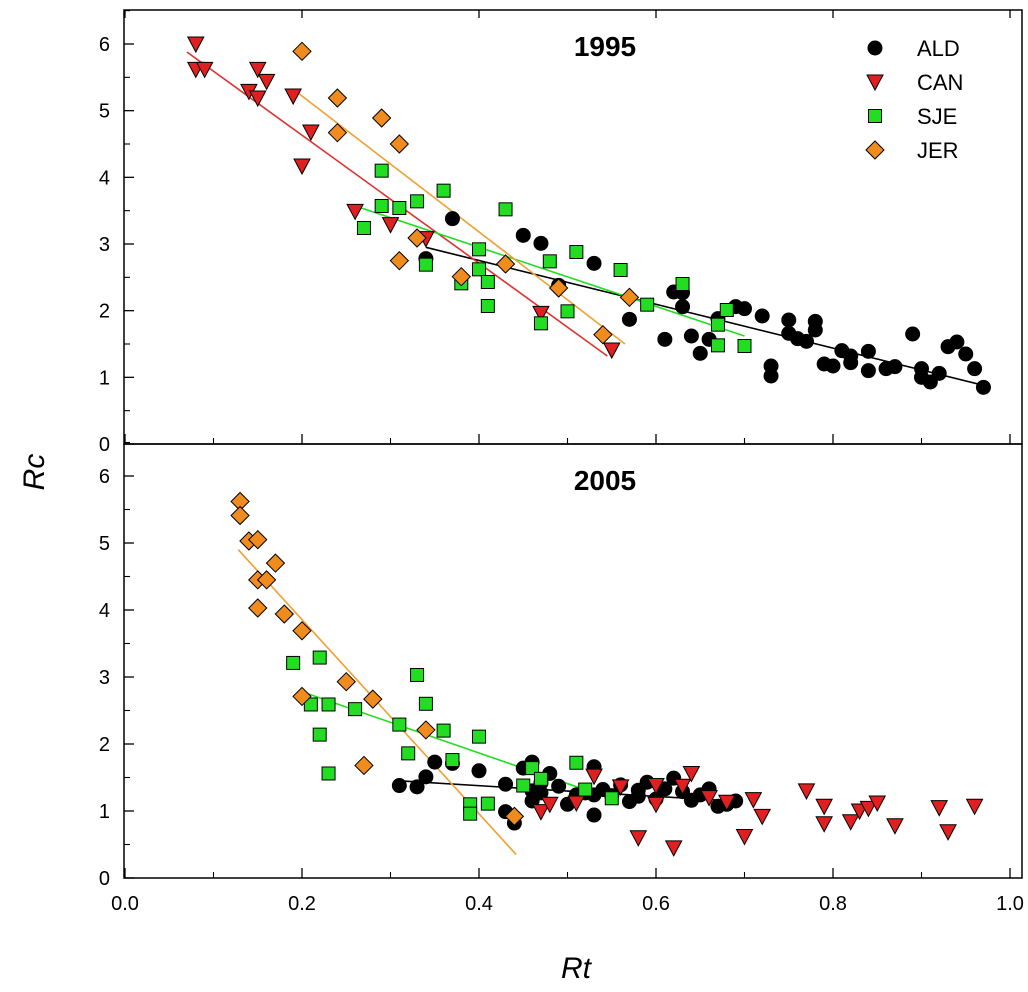  Describe the element at coordinates (34, 472) in the screenshot. I see `y-axis-title: Rc` at that location.